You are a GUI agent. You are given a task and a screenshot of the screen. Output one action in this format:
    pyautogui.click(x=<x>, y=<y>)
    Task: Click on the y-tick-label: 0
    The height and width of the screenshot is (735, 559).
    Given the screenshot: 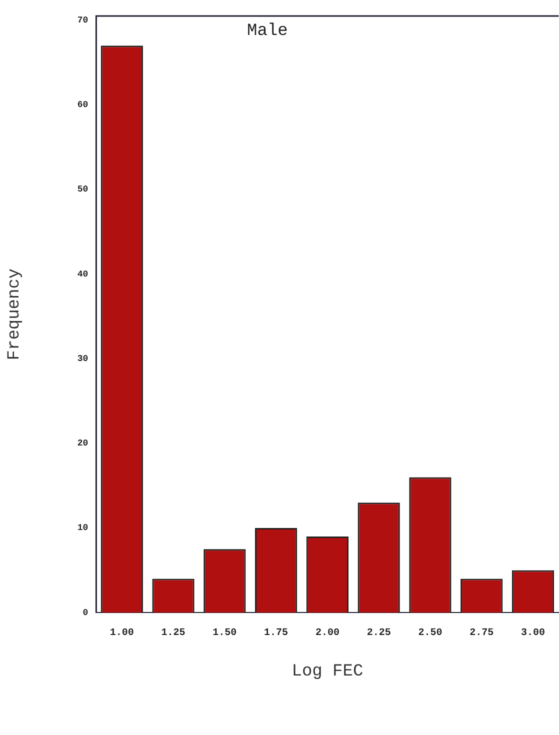 What is the action you would take?
    pyautogui.click(x=85, y=613)
    